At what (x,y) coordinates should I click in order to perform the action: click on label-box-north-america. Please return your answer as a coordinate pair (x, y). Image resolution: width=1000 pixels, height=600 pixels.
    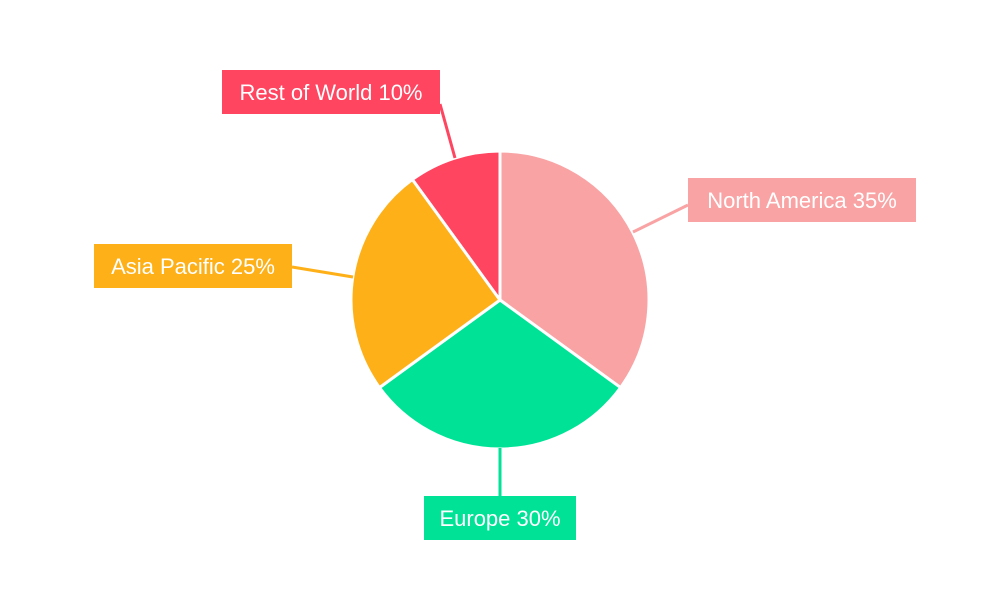
    Looking at the image, I should click on (802, 200).